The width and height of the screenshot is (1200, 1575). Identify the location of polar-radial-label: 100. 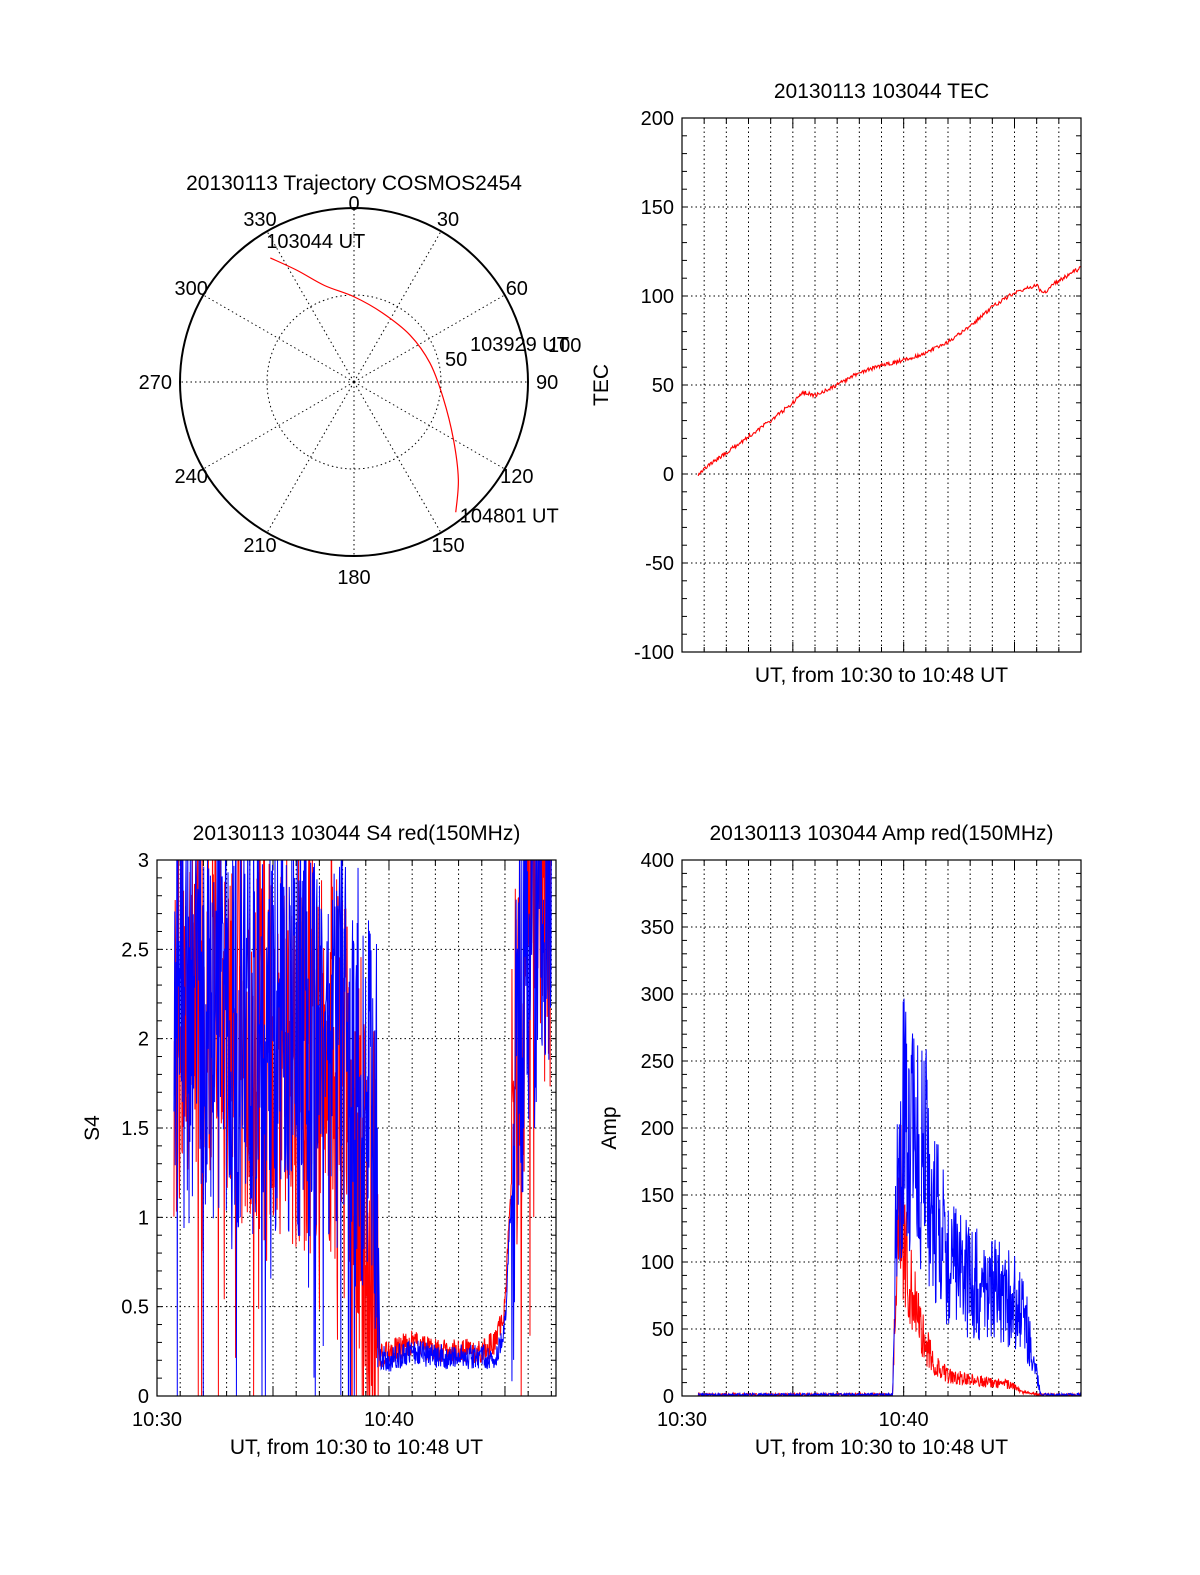
(564, 346).